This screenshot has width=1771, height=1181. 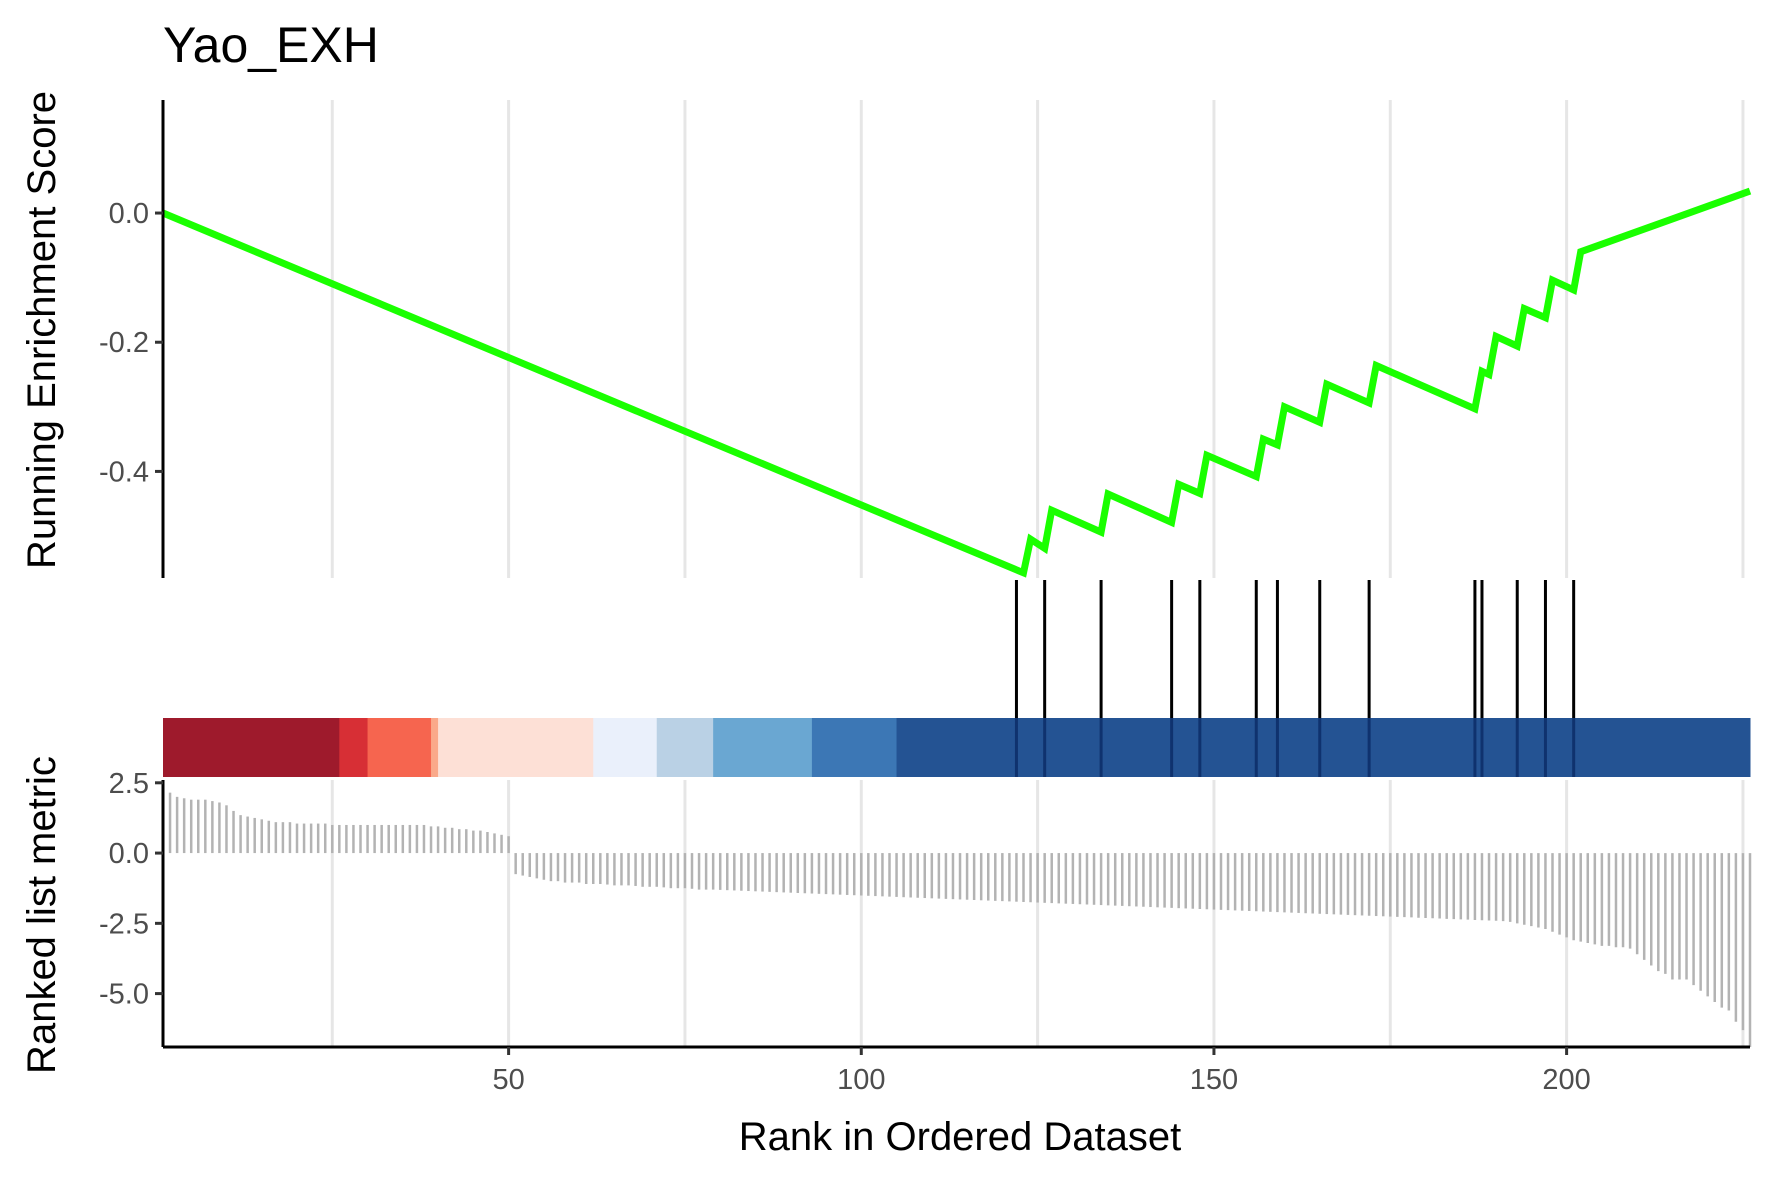 I want to click on x-tick-label-0: 50, so click(x=508, y=1080).